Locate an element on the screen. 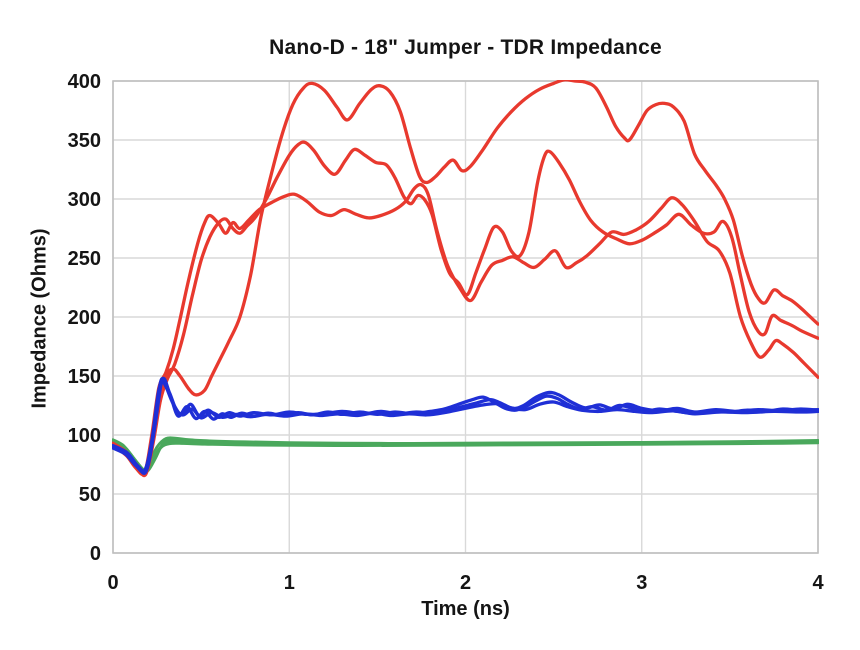 The height and width of the screenshot is (650, 860). x-tick-label-0: 0 is located at coordinates (112, 583).